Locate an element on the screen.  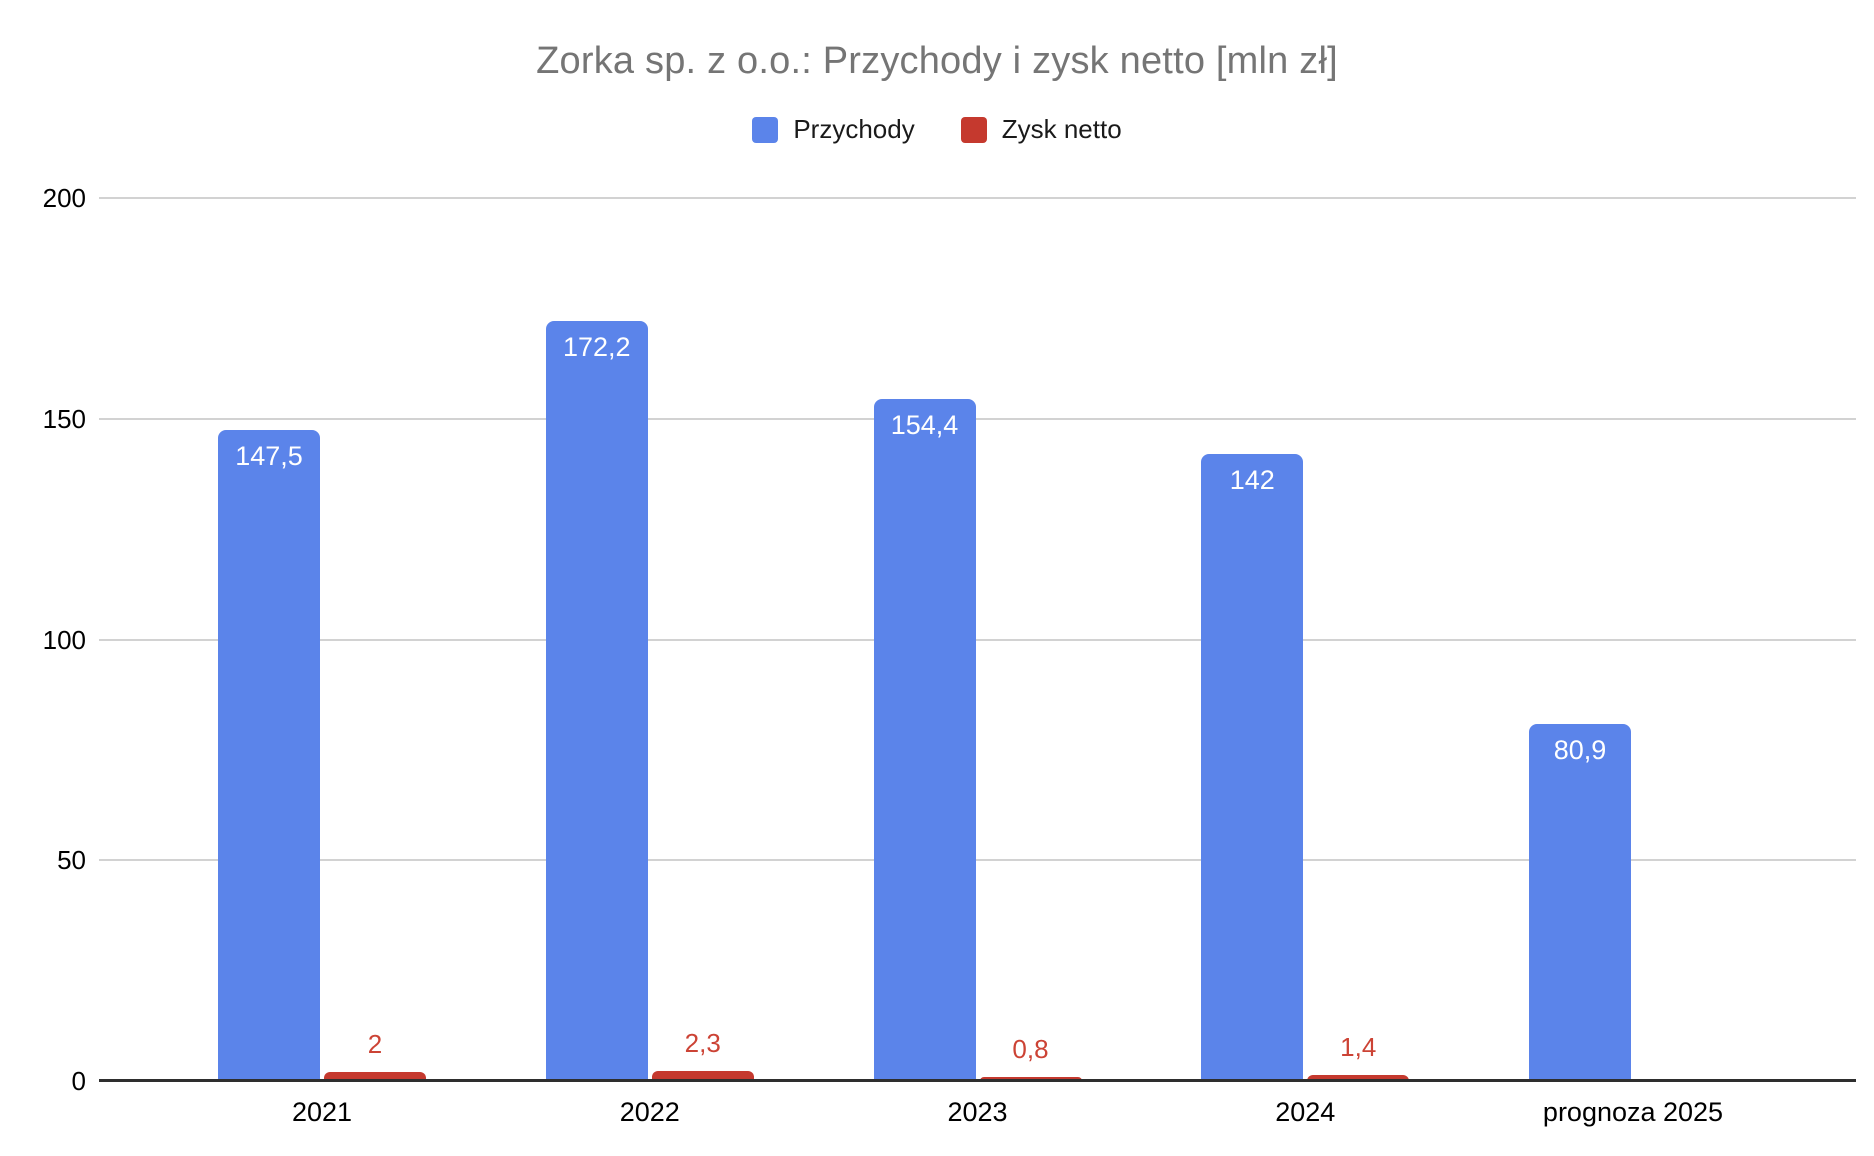
x-axis-label-2023: 2023 is located at coordinates (977, 1112).